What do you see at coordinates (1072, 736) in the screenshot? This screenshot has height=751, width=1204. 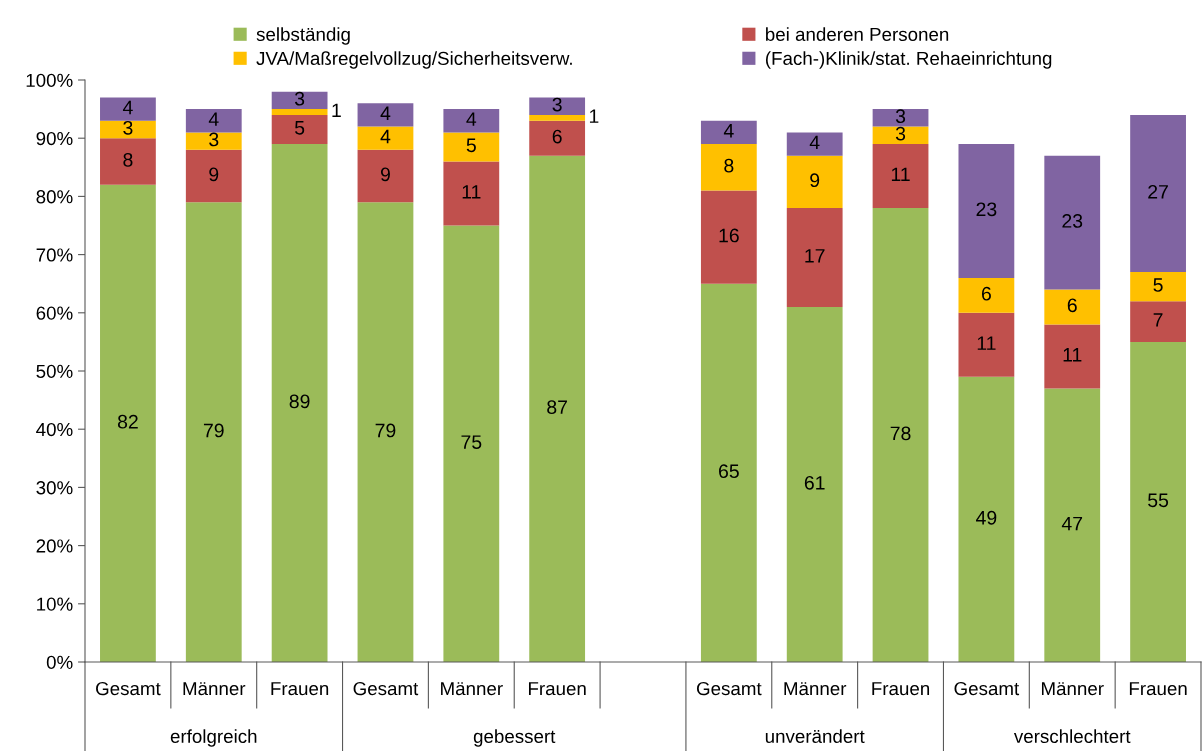 I see `text: verschlechtert` at bounding box center [1072, 736].